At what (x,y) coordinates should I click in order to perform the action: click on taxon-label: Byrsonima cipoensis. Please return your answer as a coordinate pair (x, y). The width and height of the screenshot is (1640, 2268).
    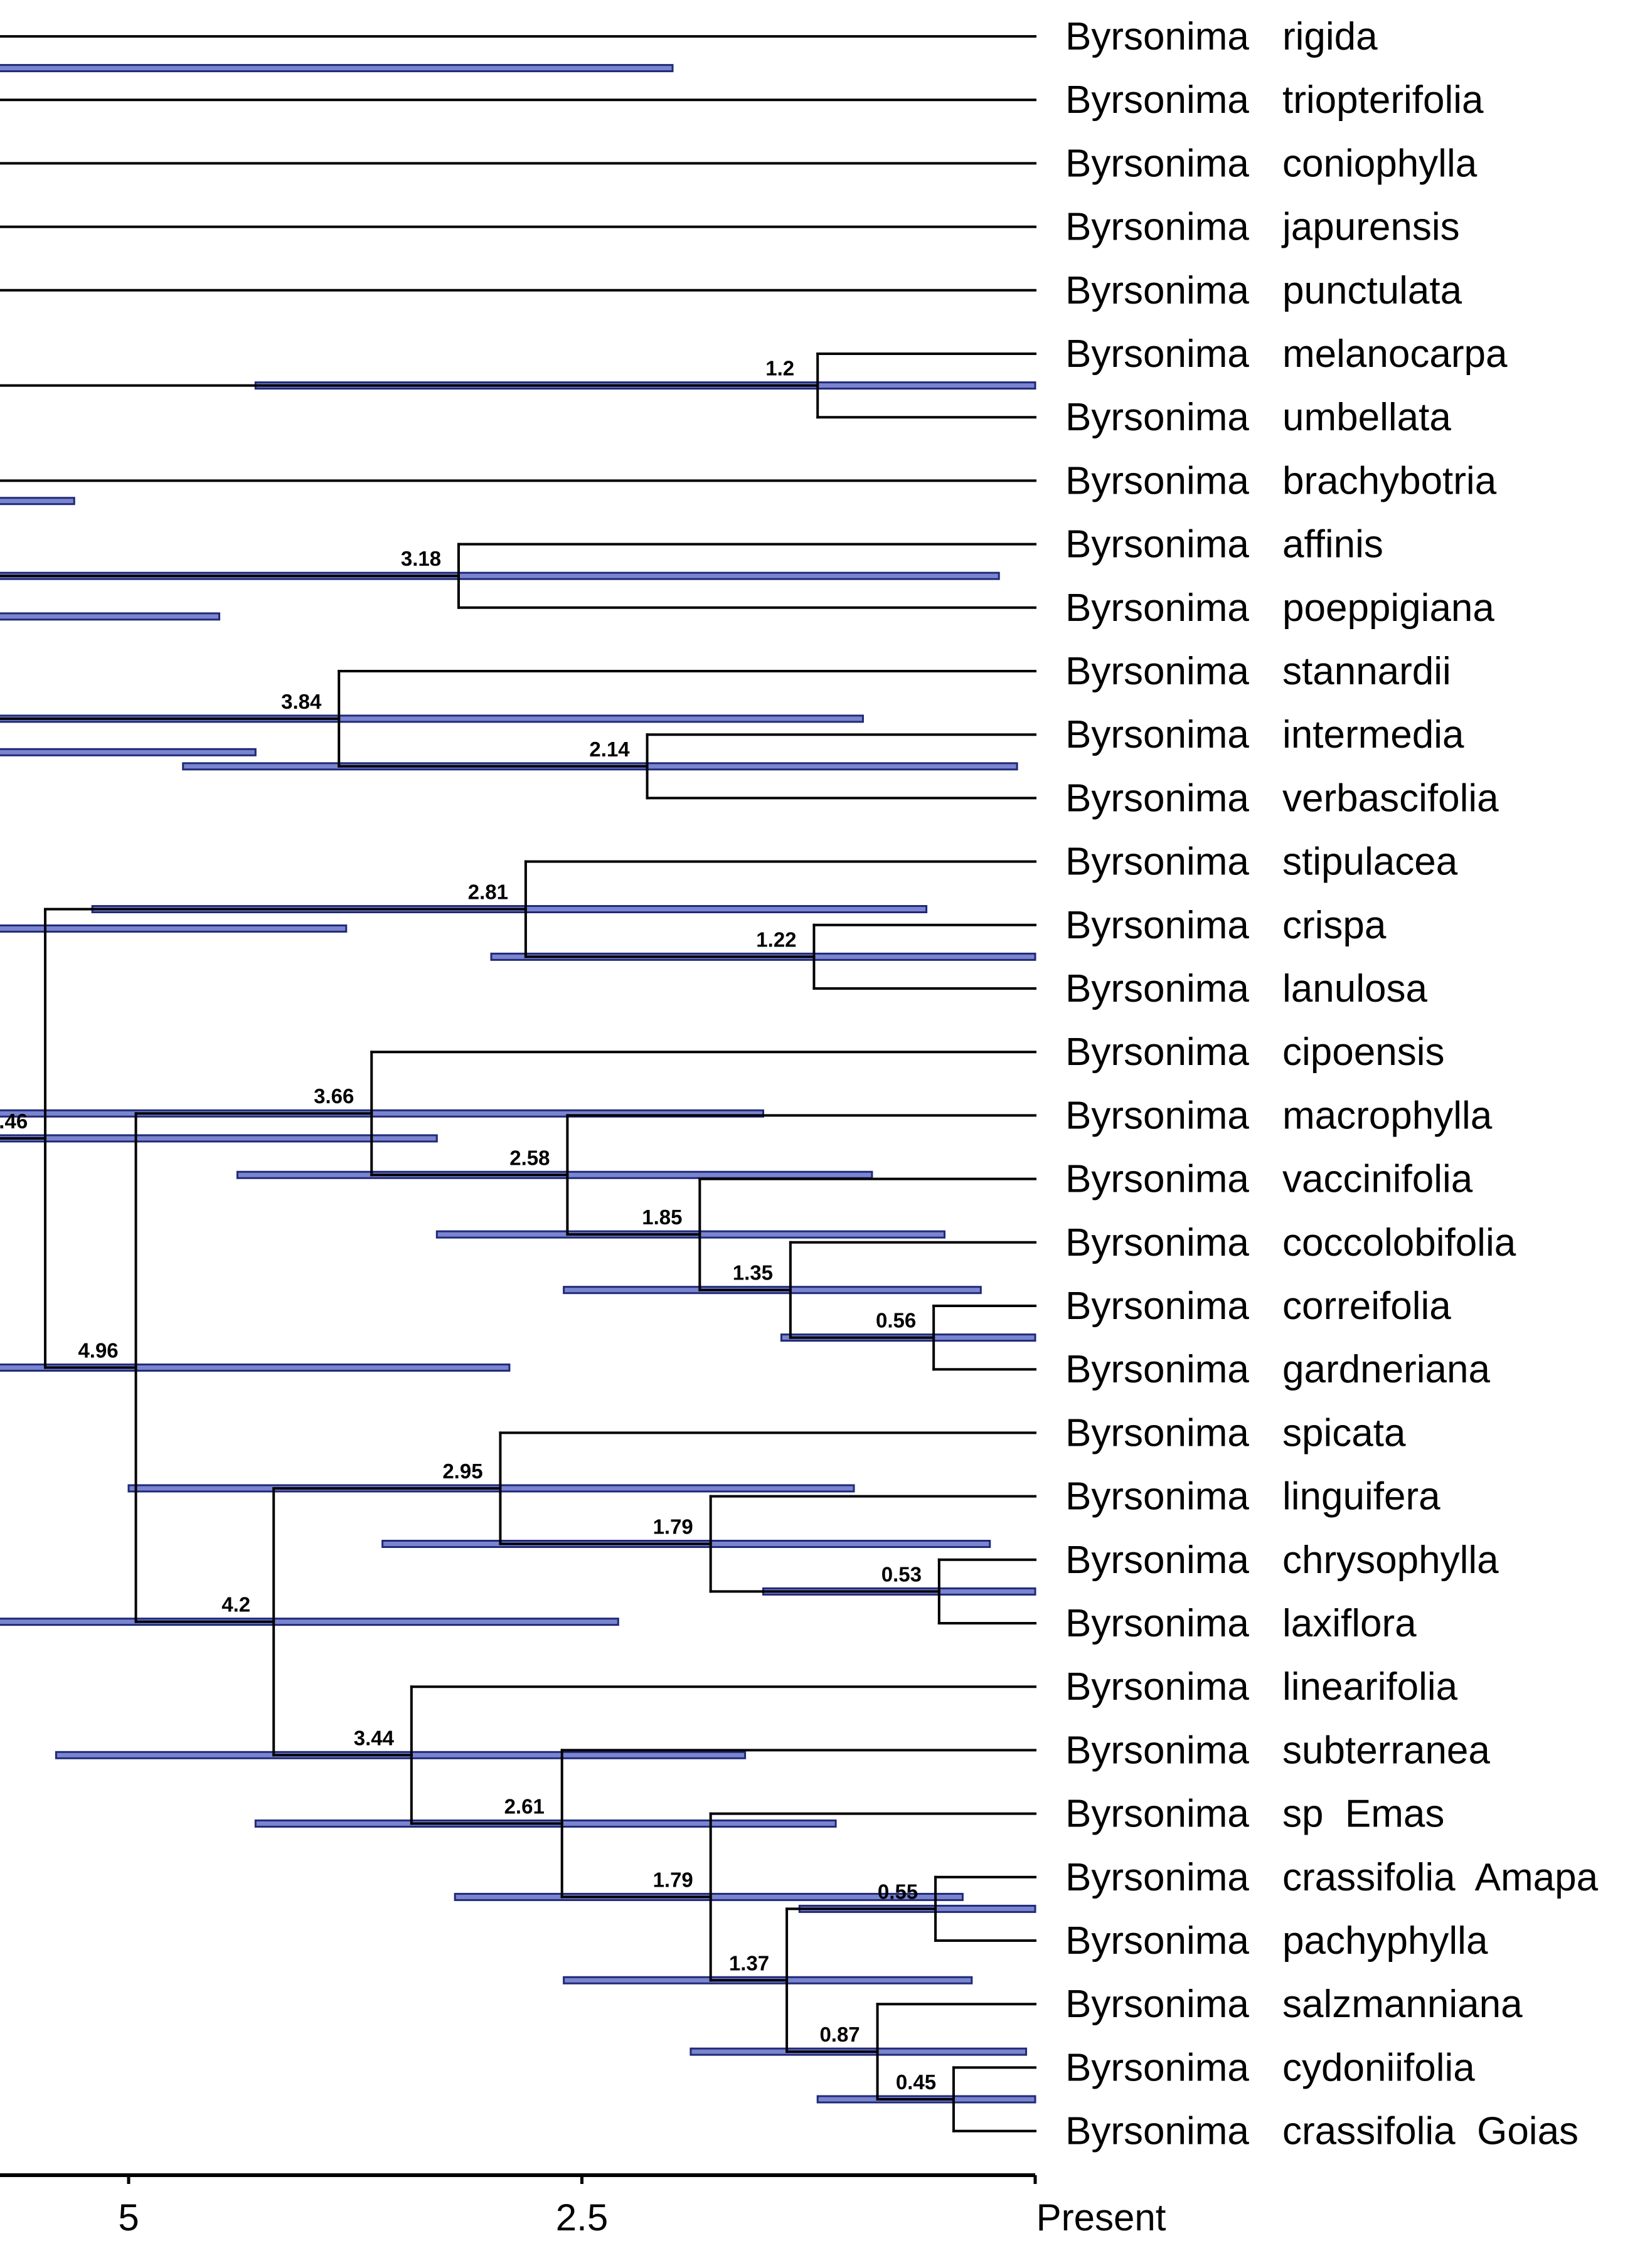
    Looking at the image, I should click on (1254, 1052).